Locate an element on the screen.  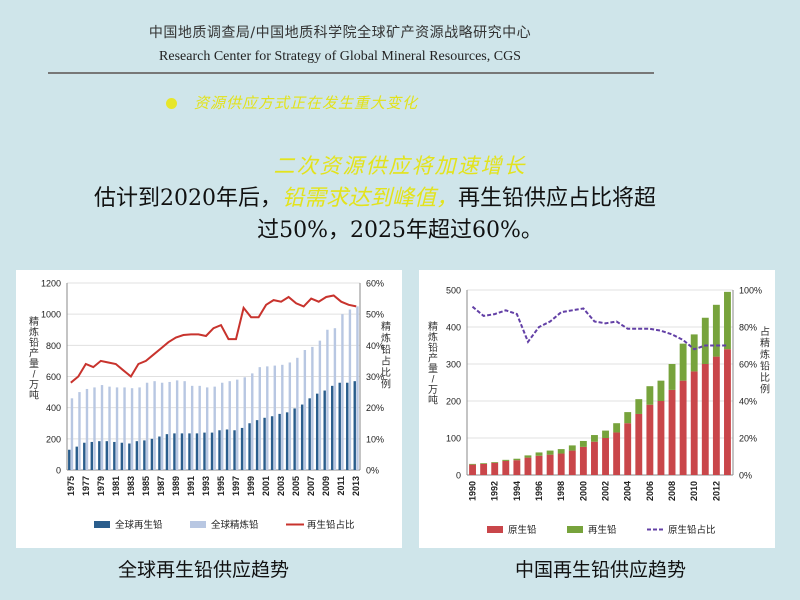
y-tick-label: 1000 is located at coordinates (51, 315).